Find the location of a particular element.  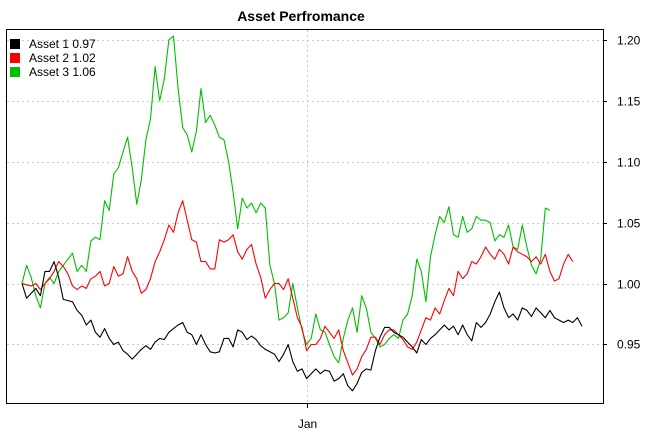

chart-title: Asset Perfromance is located at coordinates (301, 16).